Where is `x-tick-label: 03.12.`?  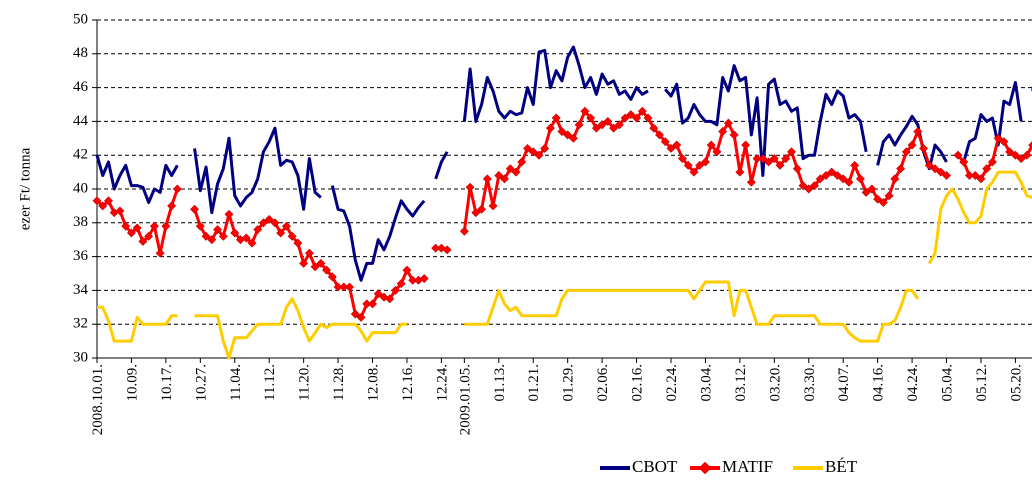
x-tick-label: 03.12. is located at coordinates (741, 383).